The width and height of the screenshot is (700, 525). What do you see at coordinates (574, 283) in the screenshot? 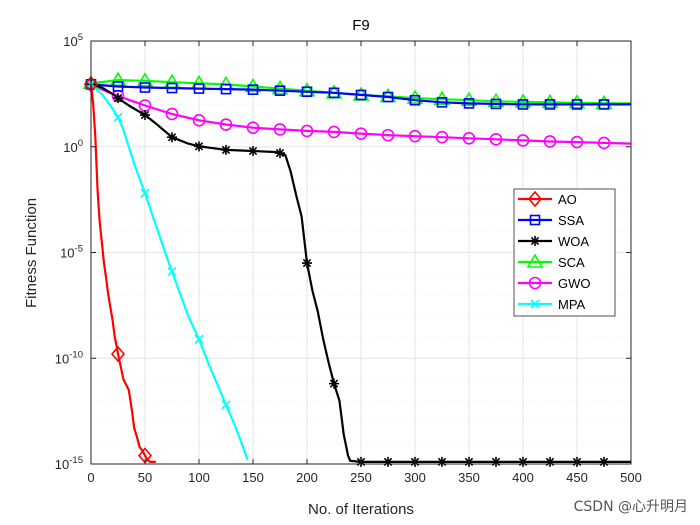
I see `legend-label: GWO` at bounding box center [574, 283].